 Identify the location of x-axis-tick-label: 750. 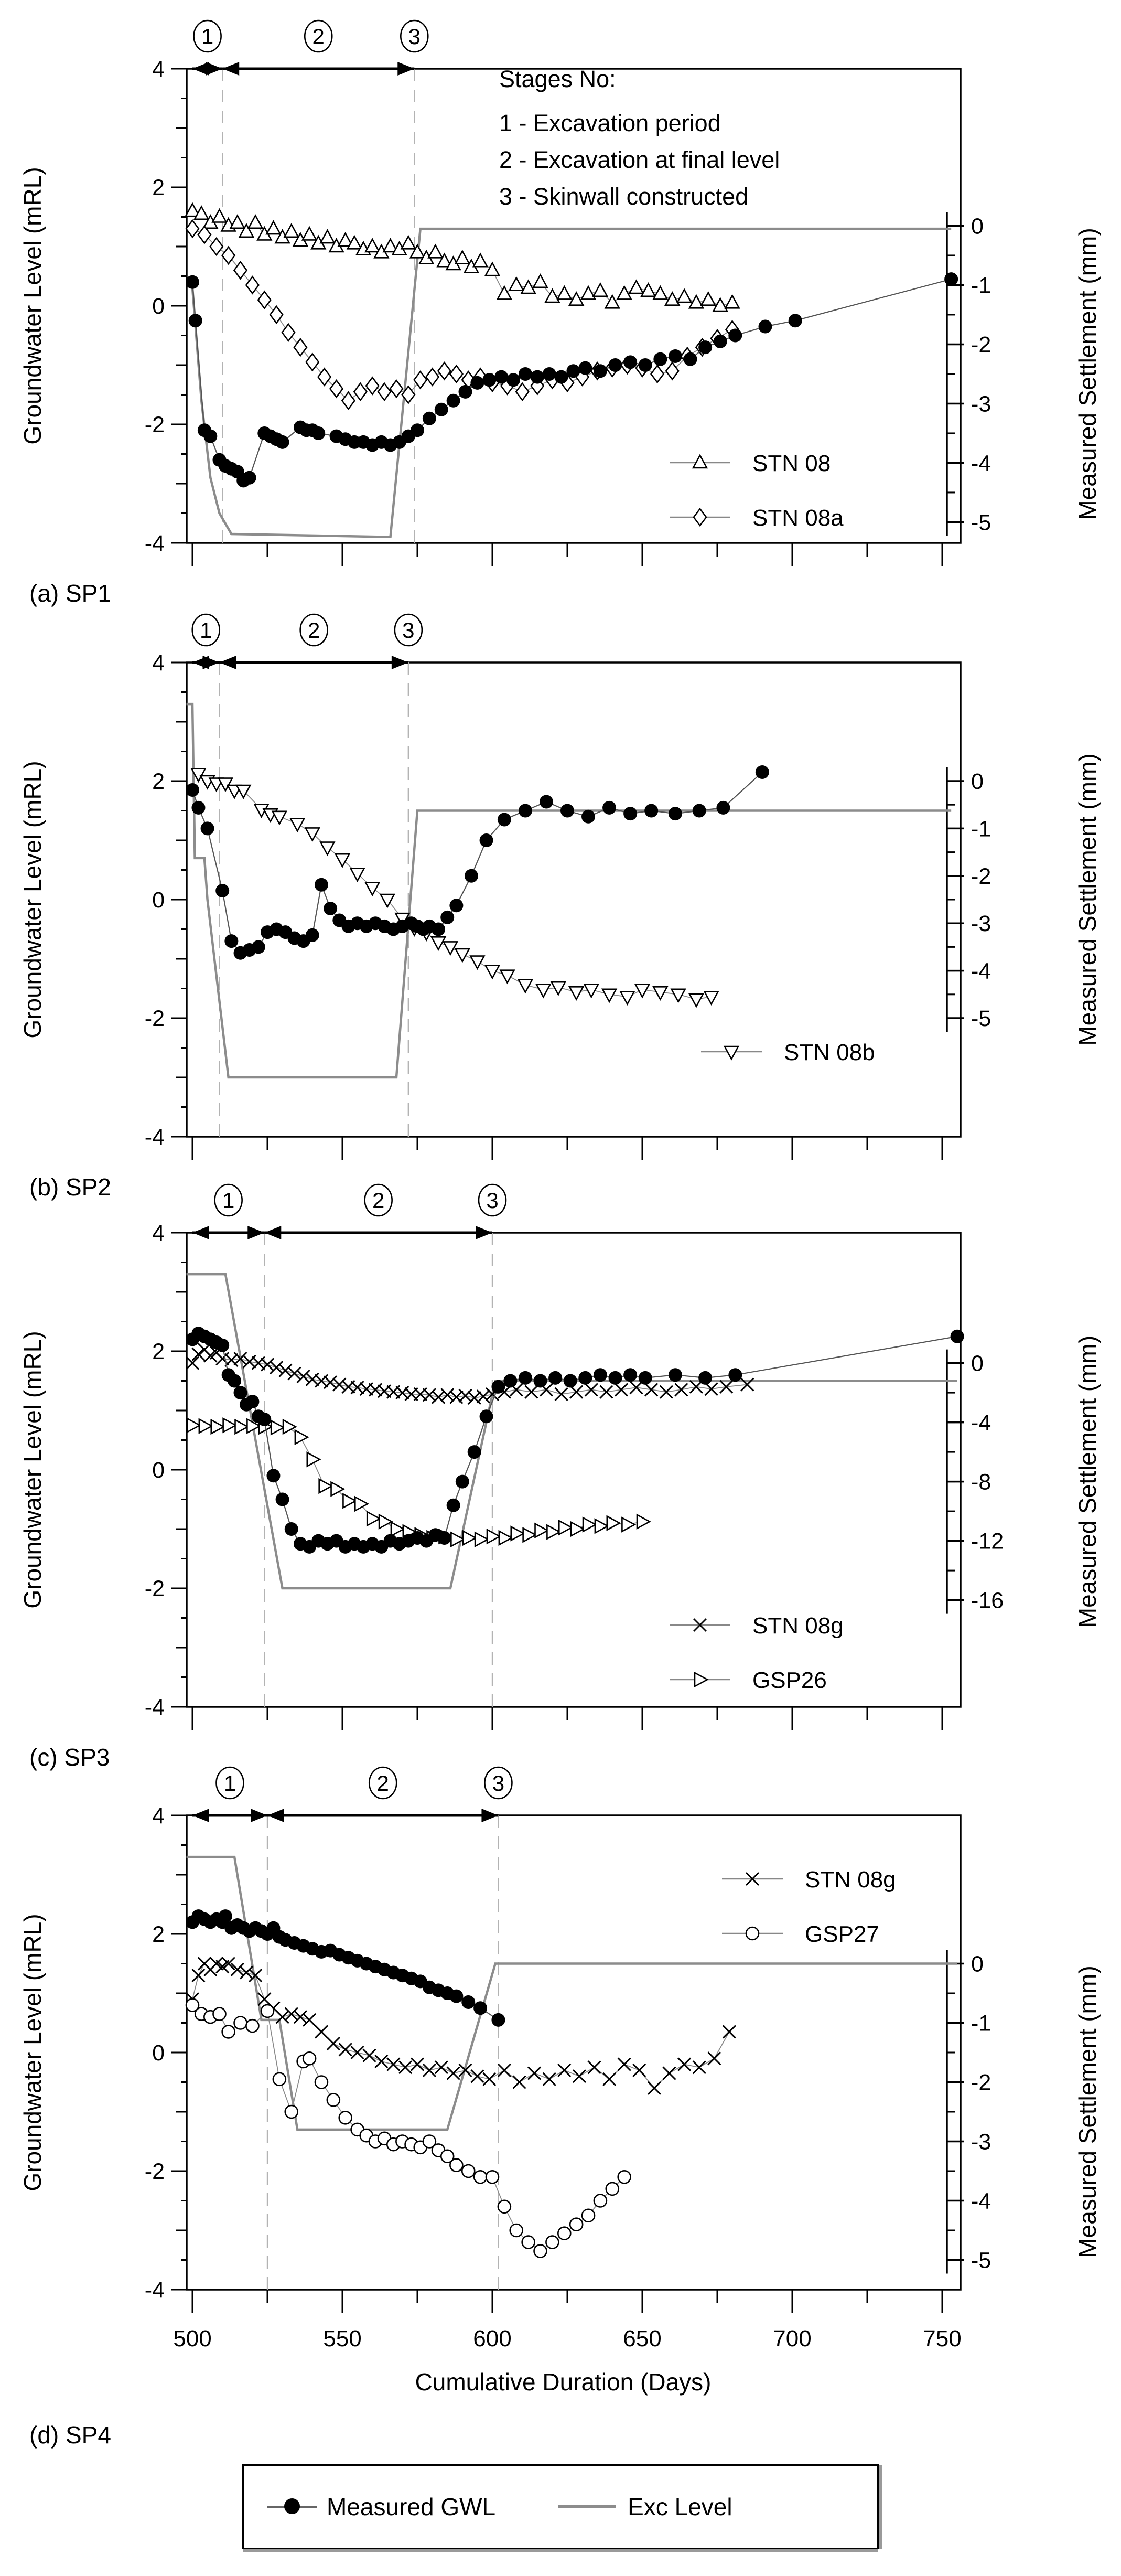
(942, 2338).